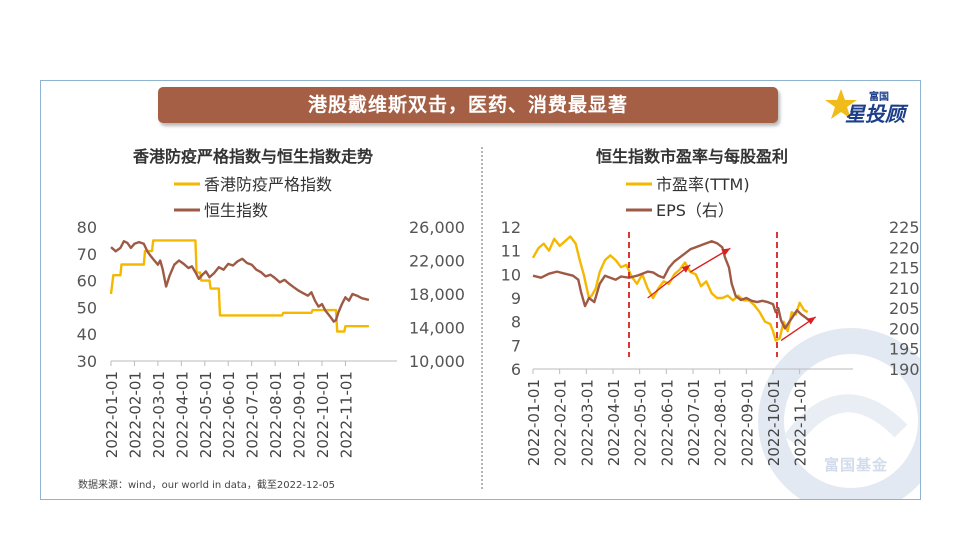  What do you see at coordinates (87, 281) in the screenshot?
I see `y-left-tick-label: 60` at bounding box center [87, 281].